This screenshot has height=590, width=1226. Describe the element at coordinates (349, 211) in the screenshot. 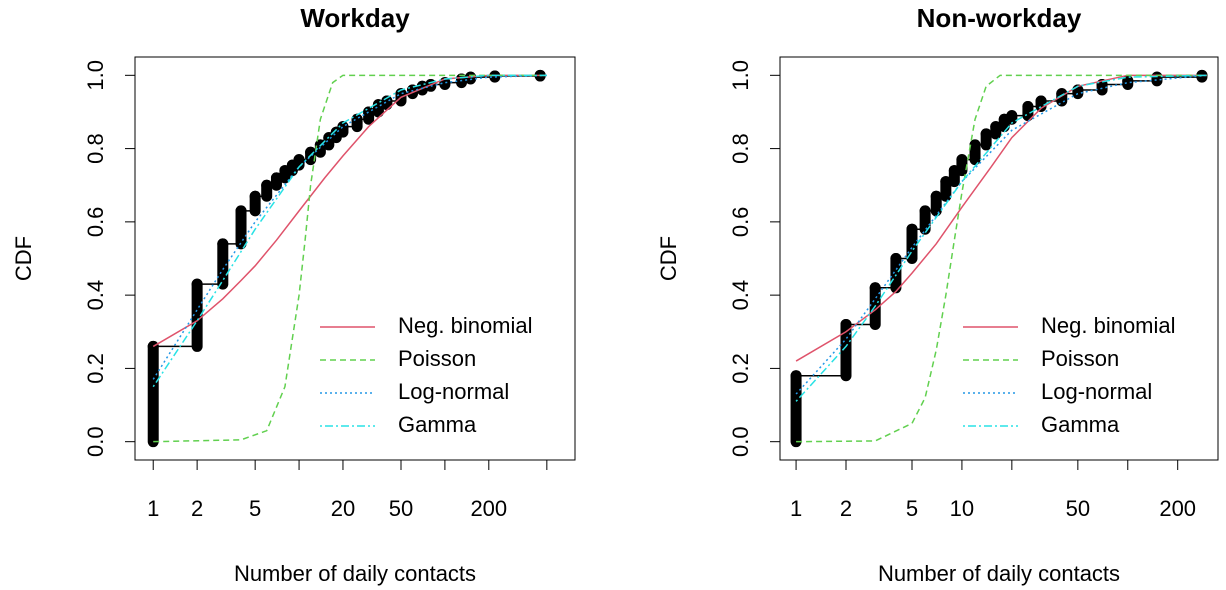

I see `fit-line` at that location.